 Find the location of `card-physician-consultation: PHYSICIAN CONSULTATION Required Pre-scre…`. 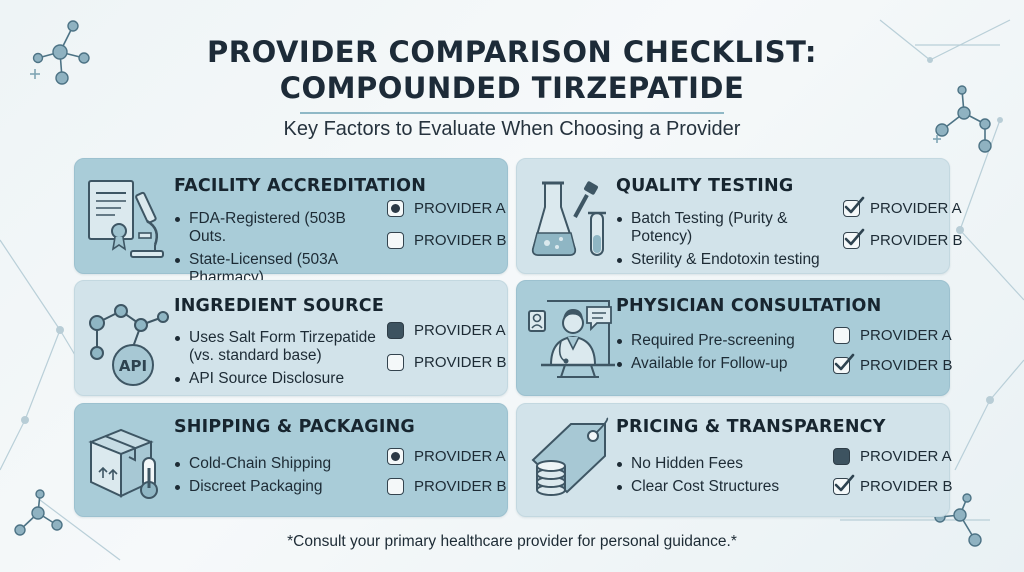

card-physician-consultation: PHYSICIAN CONSULTATION Required Pre-scre… is located at coordinates (734, 338).